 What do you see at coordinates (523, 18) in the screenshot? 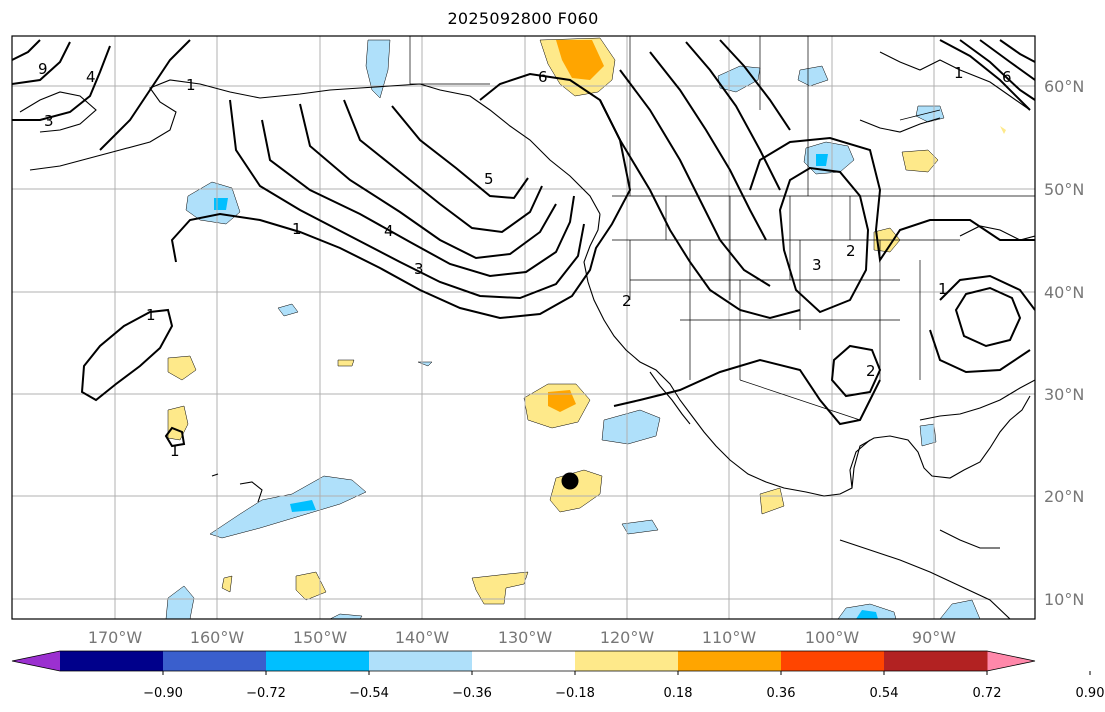
I see `map-title: 2025092800 F060` at bounding box center [523, 18].